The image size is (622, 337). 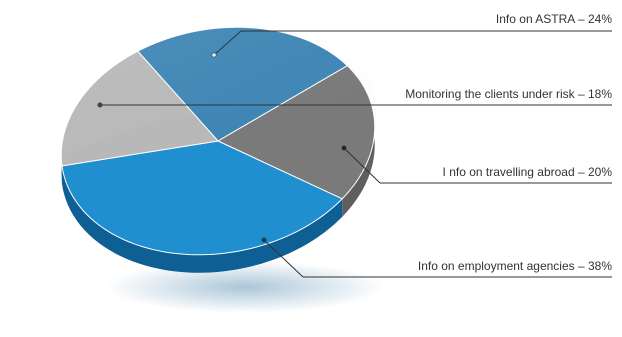 What do you see at coordinates (214, 55) in the screenshot?
I see `callout-dot-astra` at bounding box center [214, 55].